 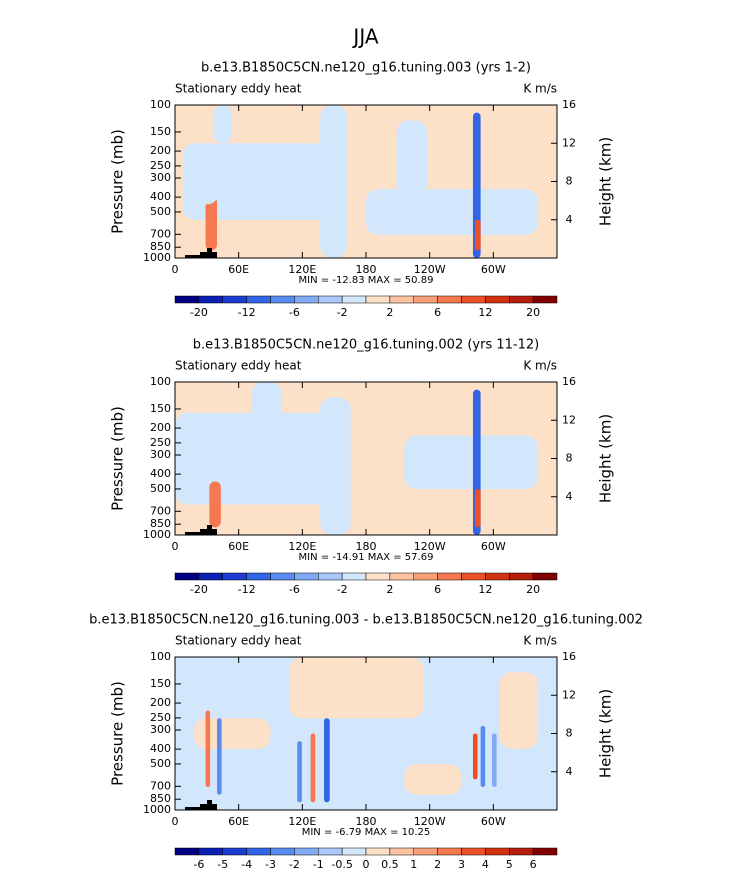 What do you see at coordinates (533, 864) in the screenshot?
I see `colorbar-label: 6` at bounding box center [533, 864].